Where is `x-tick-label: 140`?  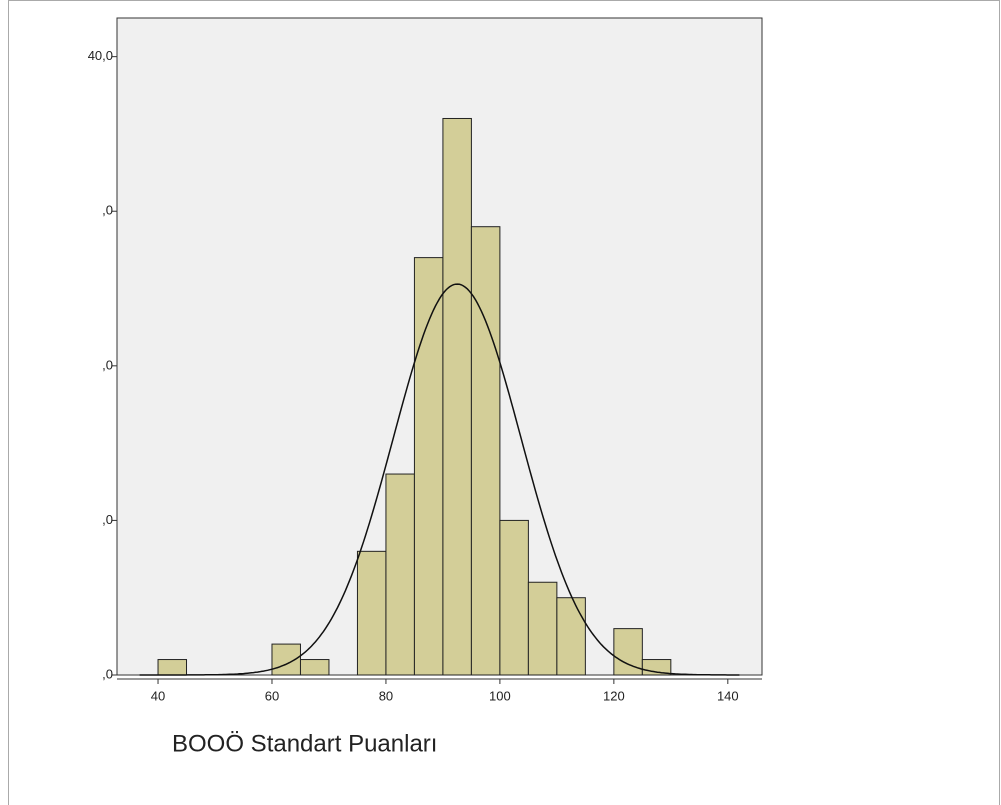
x-tick-label: 140 is located at coordinates (728, 695).